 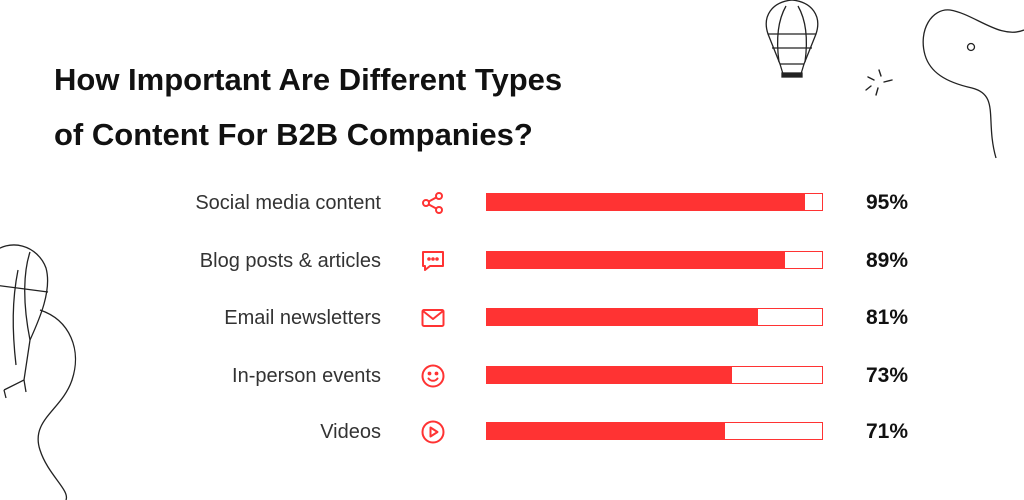 I want to click on value-label: 71%, so click(x=887, y=431).